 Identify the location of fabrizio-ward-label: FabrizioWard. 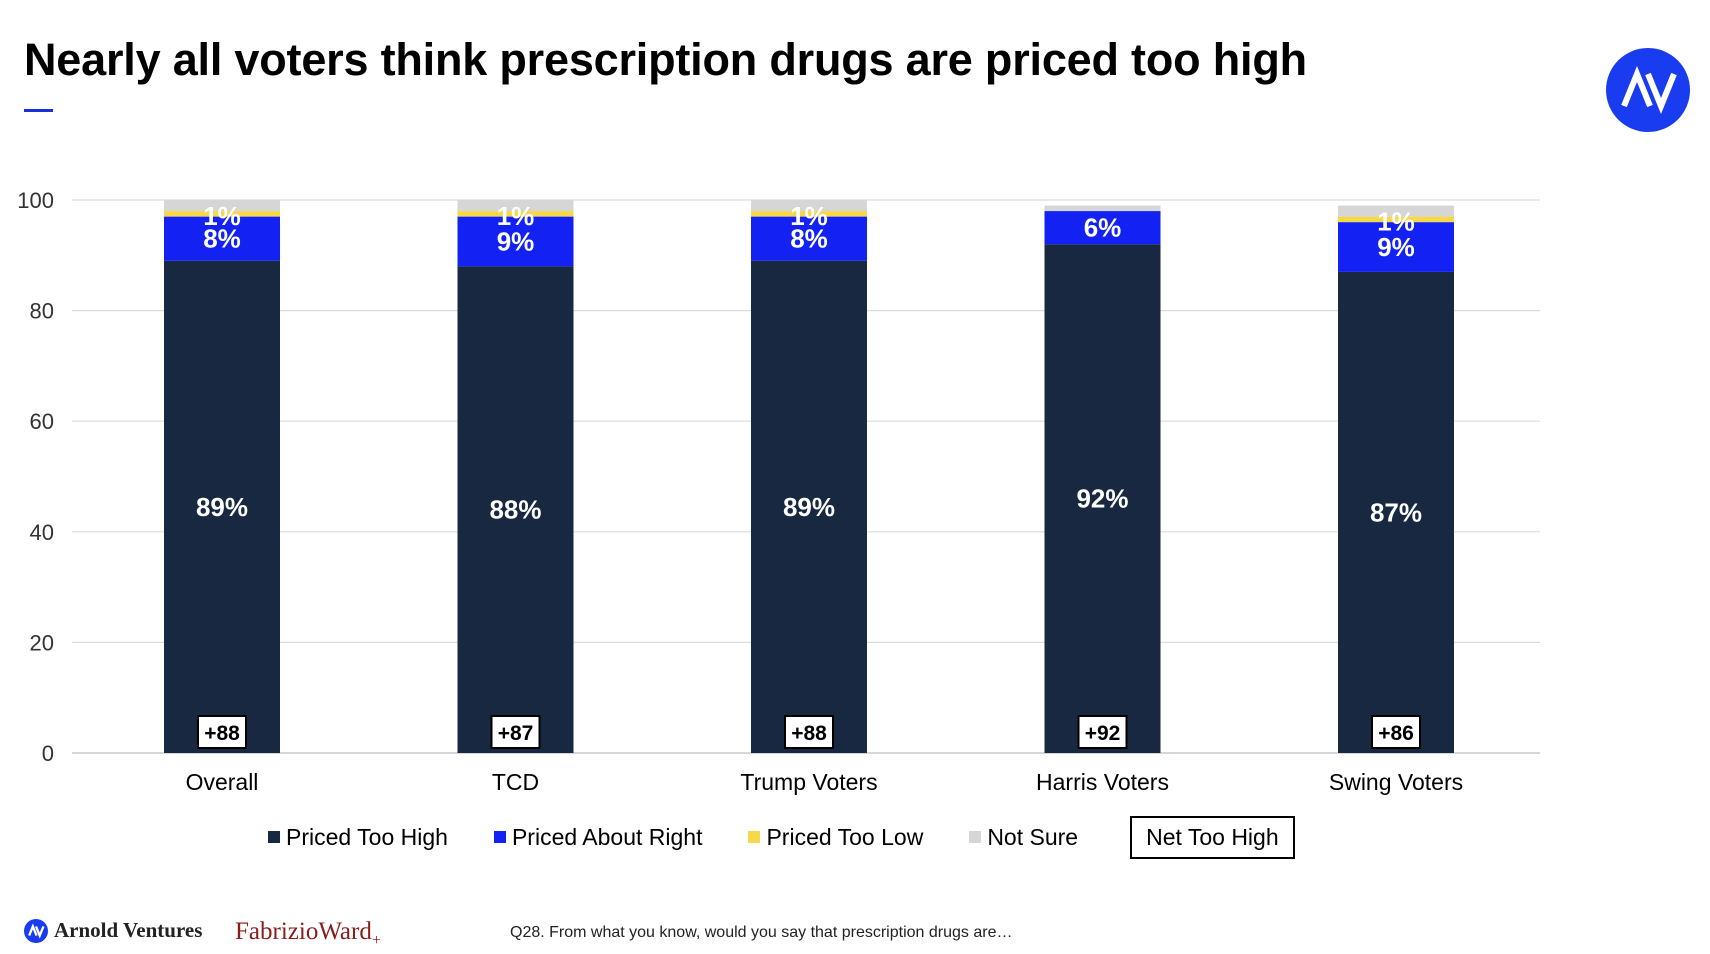
(303, 931).